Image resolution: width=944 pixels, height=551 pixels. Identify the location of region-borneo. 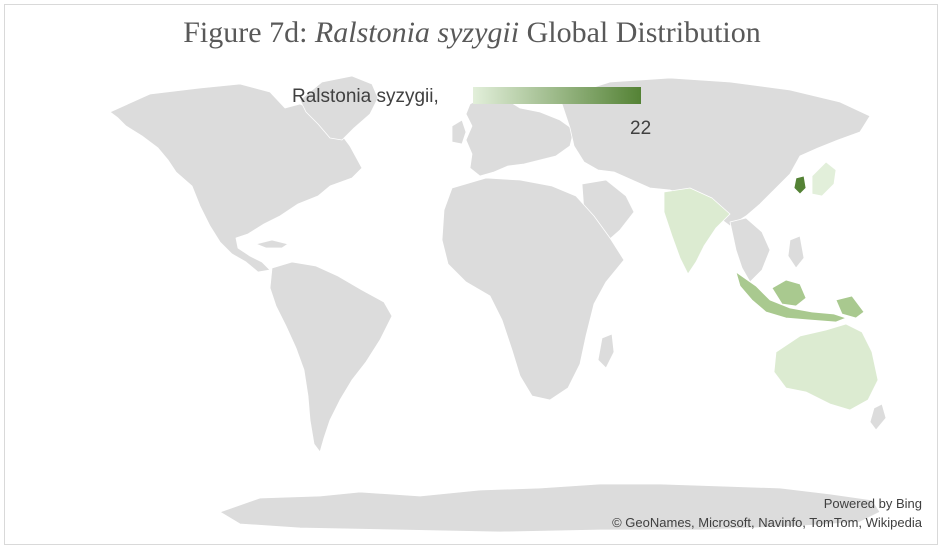
(789, 293).